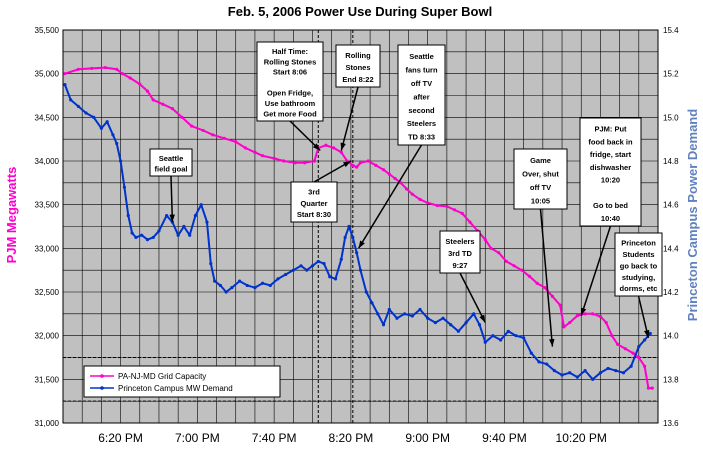  What do you see at coordinates (290, 93) in the screenshot?
I see `annotation-text: Open Fridge,` at bounding box center [290, 93].